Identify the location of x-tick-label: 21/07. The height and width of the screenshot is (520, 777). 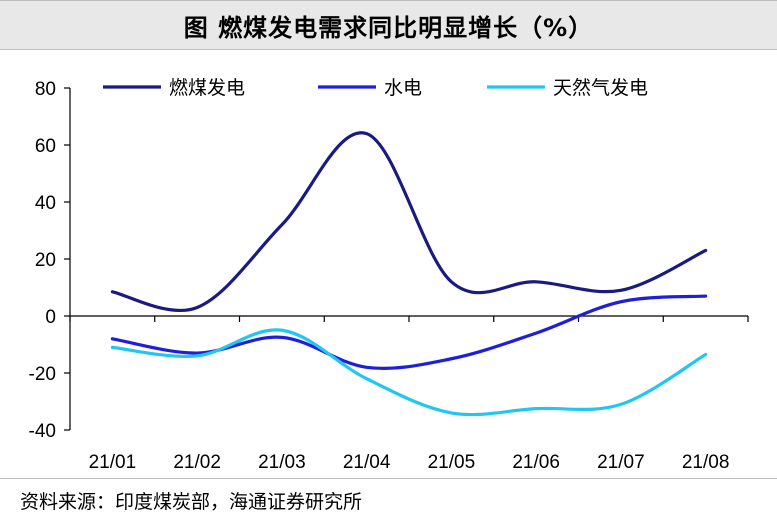
(621, 462).